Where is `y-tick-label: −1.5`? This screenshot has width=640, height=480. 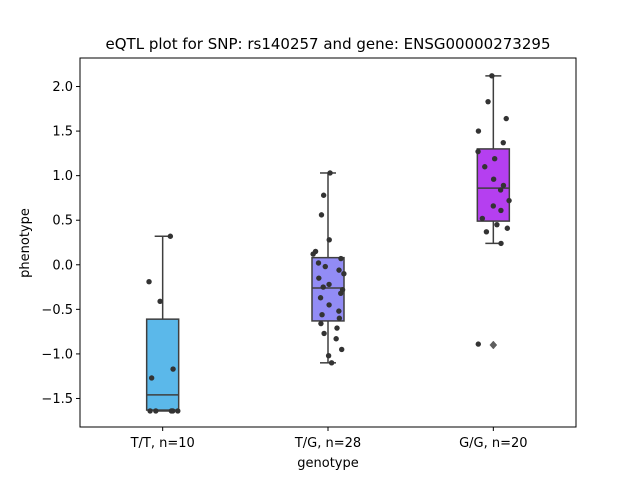 y-tick-label: −1.5 is located at coordinates (57, 399).